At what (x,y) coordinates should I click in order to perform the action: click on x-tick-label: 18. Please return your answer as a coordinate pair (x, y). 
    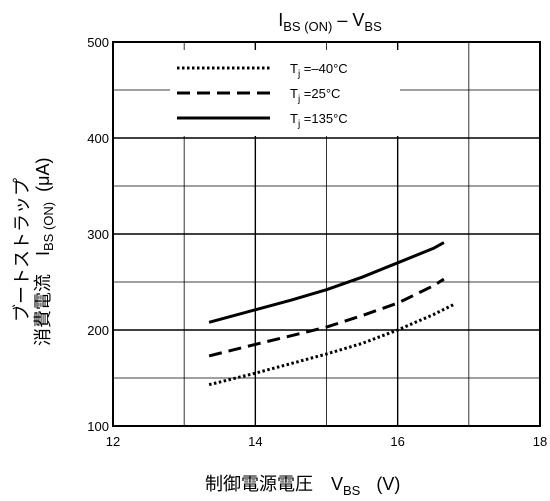
    Looking at the image, I should click on (540, 441).